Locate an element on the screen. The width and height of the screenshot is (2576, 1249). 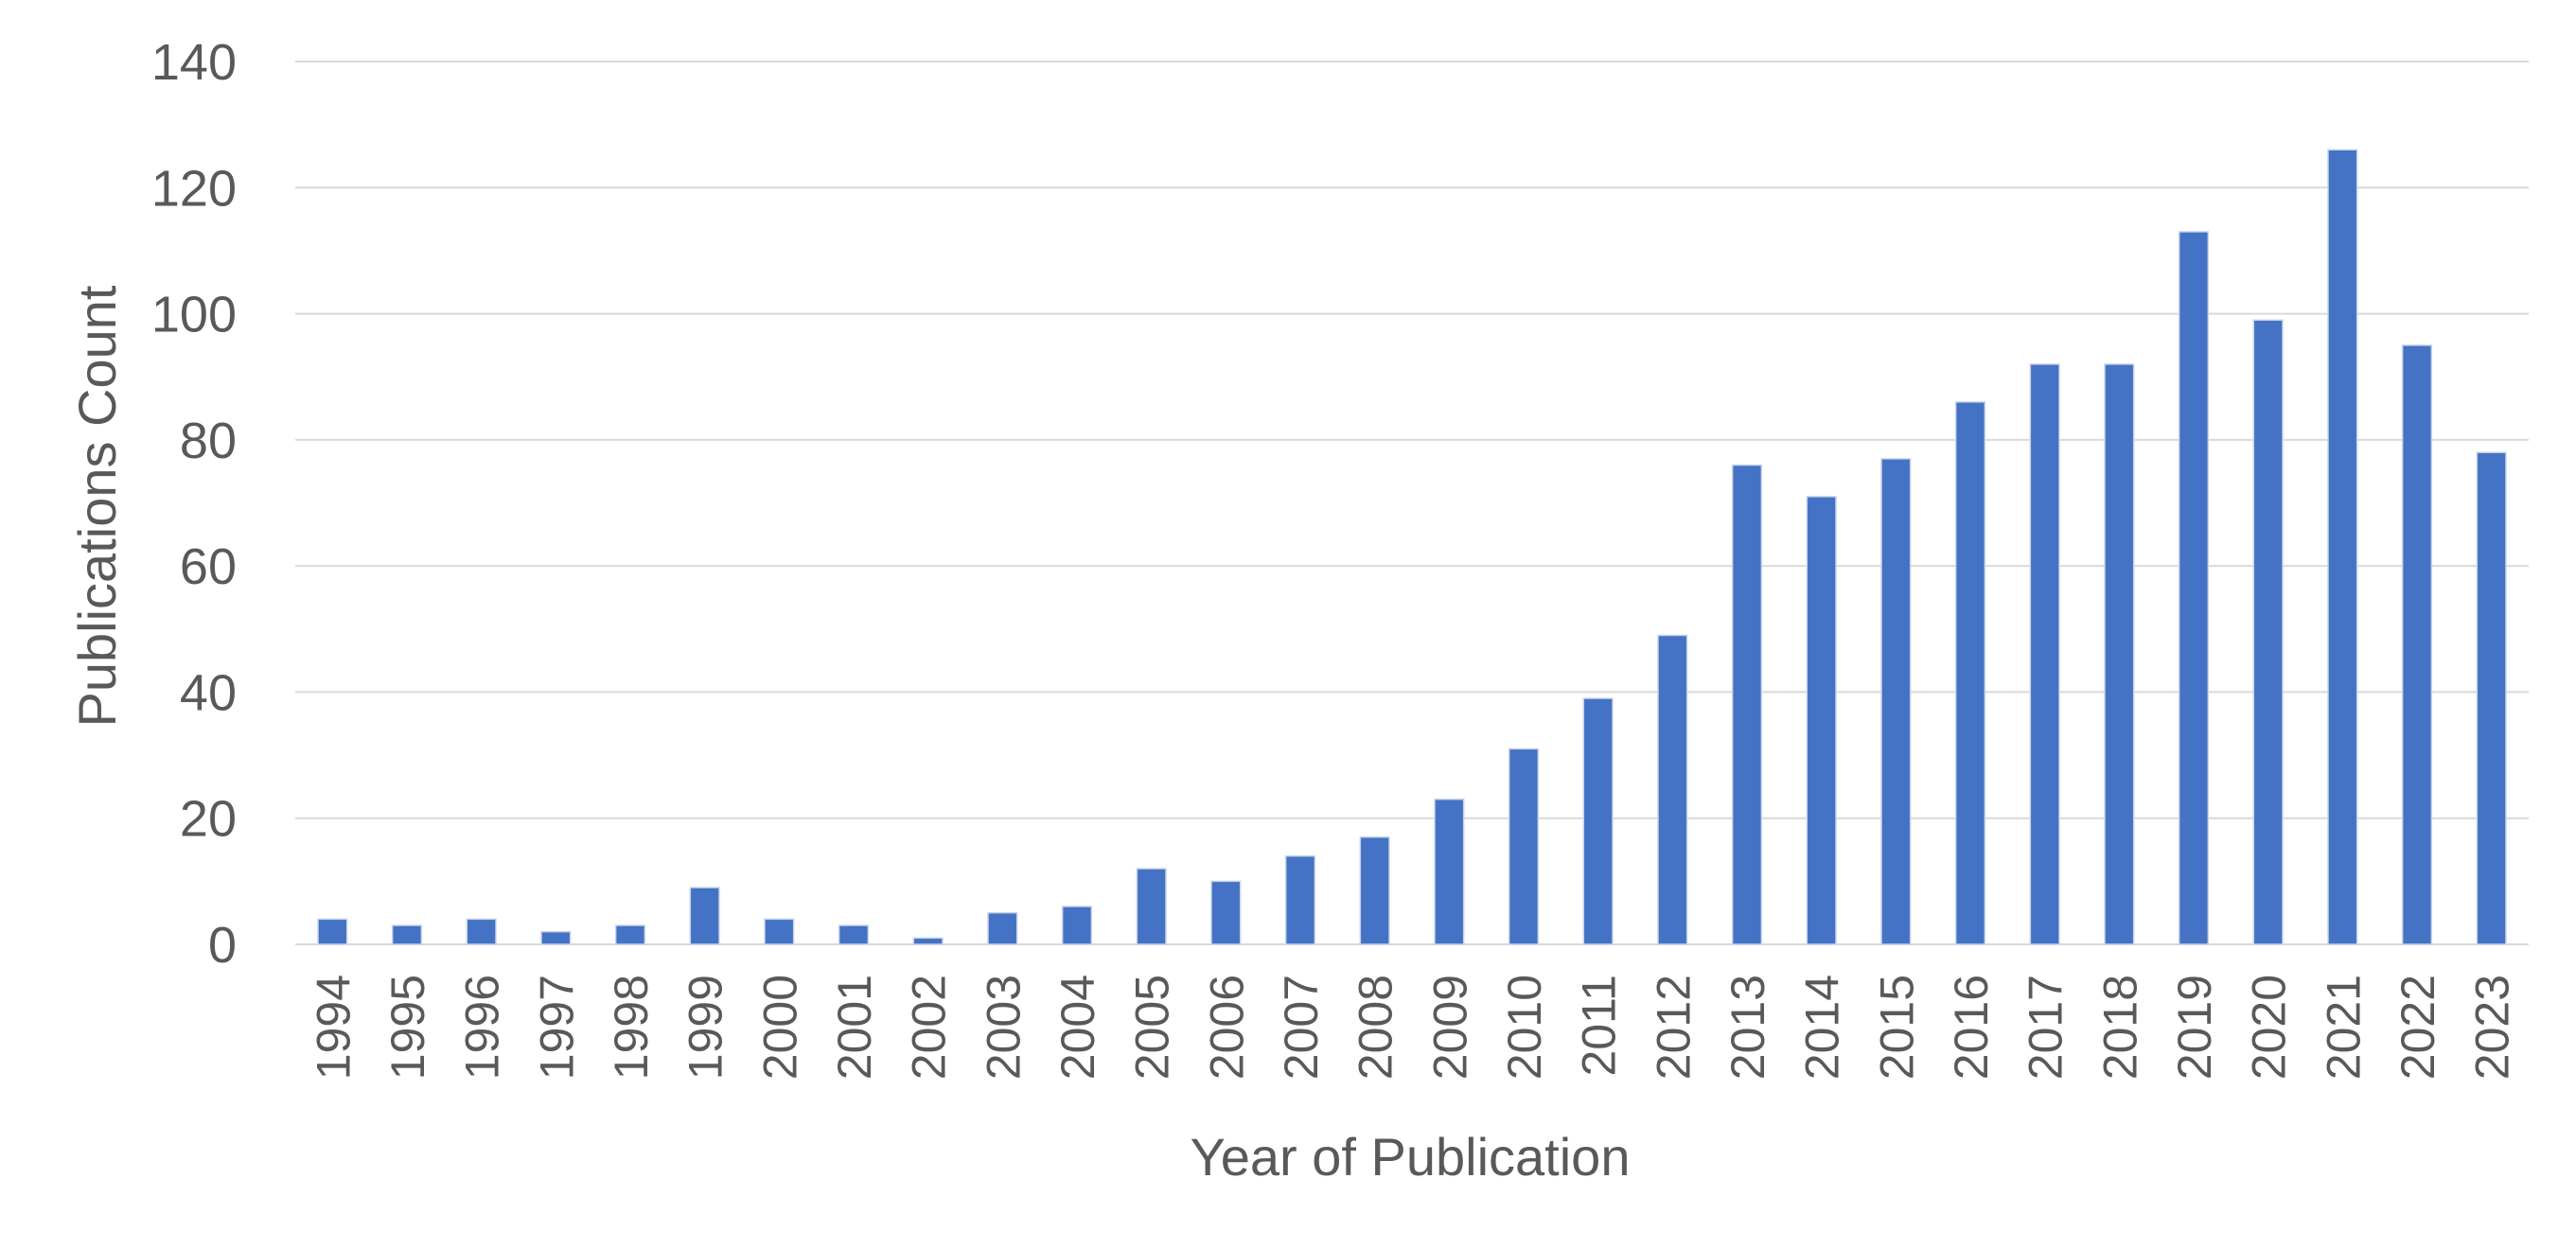
bar-2023 is located at coordinates (2491, 698).